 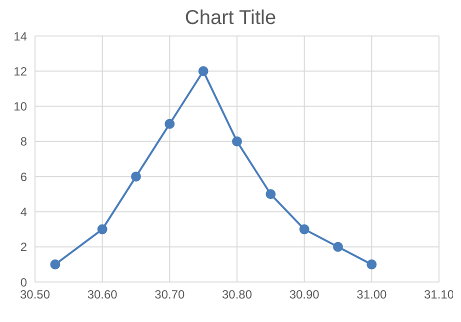 What do you see at coordinates (21, 71) in the screenshot?
I see `y-tick-label: 12` at bounding box center [21, 71].